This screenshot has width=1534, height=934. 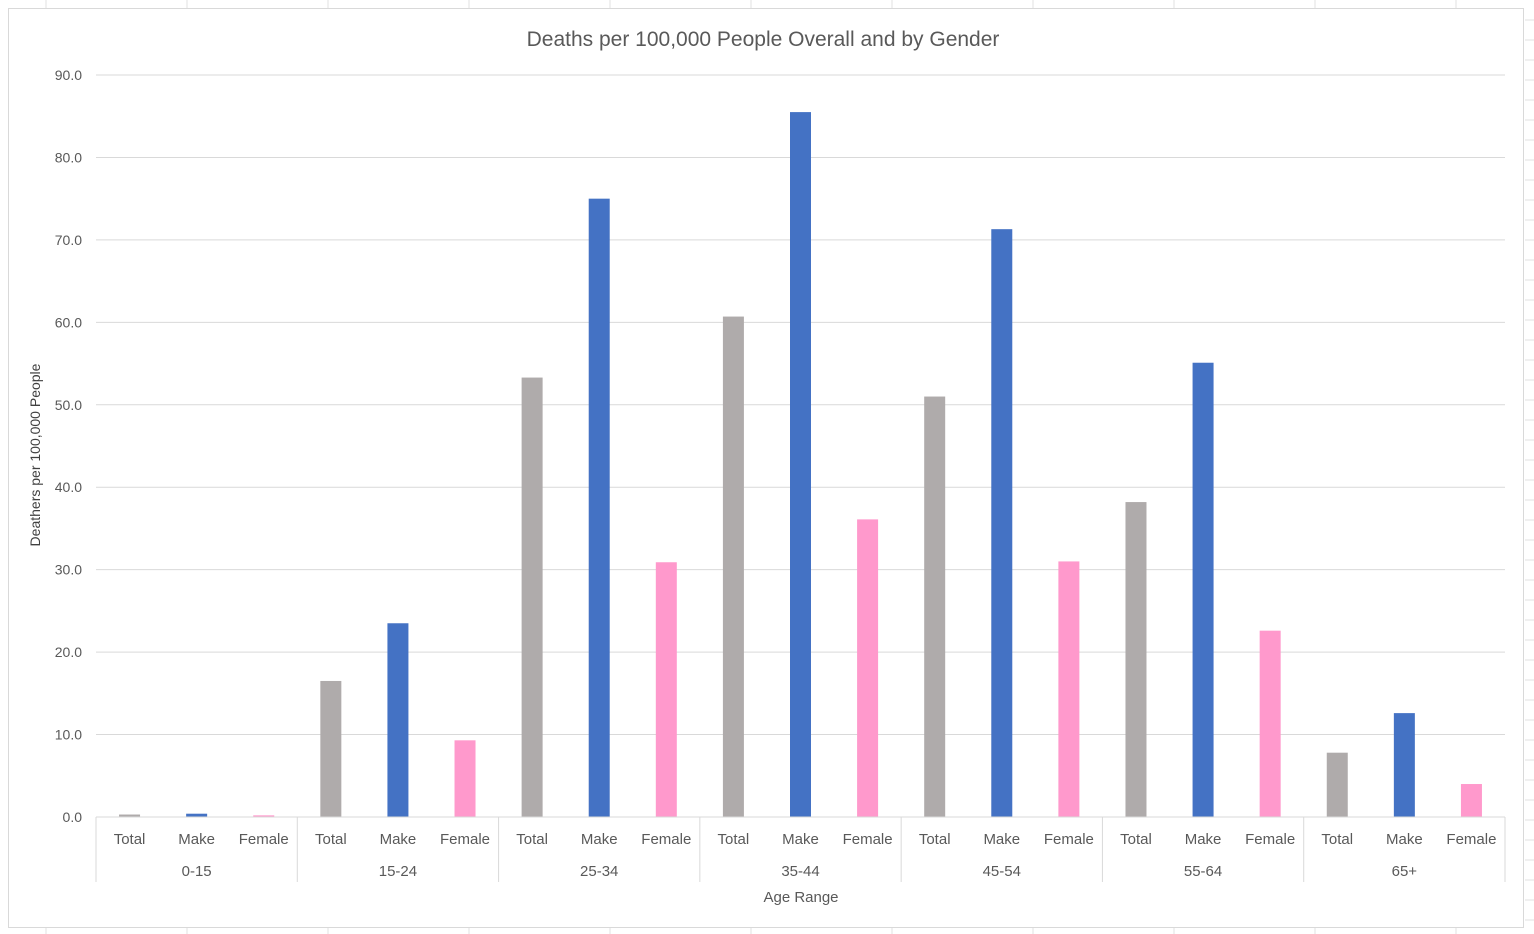 What do you see at coordinates (1471, 800) in the screenshot?
I see `bar-female-65+` at bounding box center [1471, 800].